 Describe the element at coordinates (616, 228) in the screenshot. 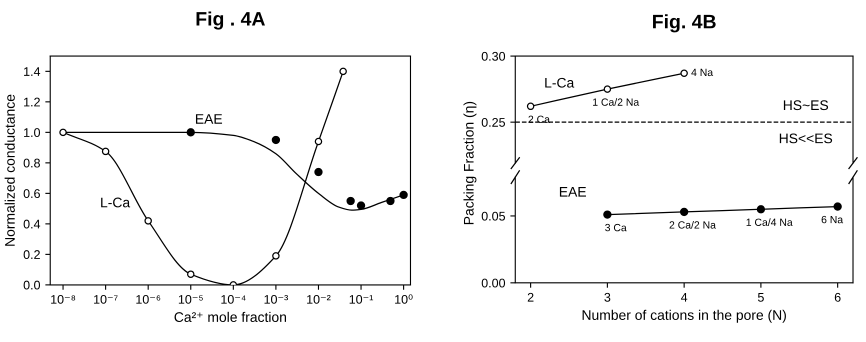

I see `annotation: 3 Ca` at that location.